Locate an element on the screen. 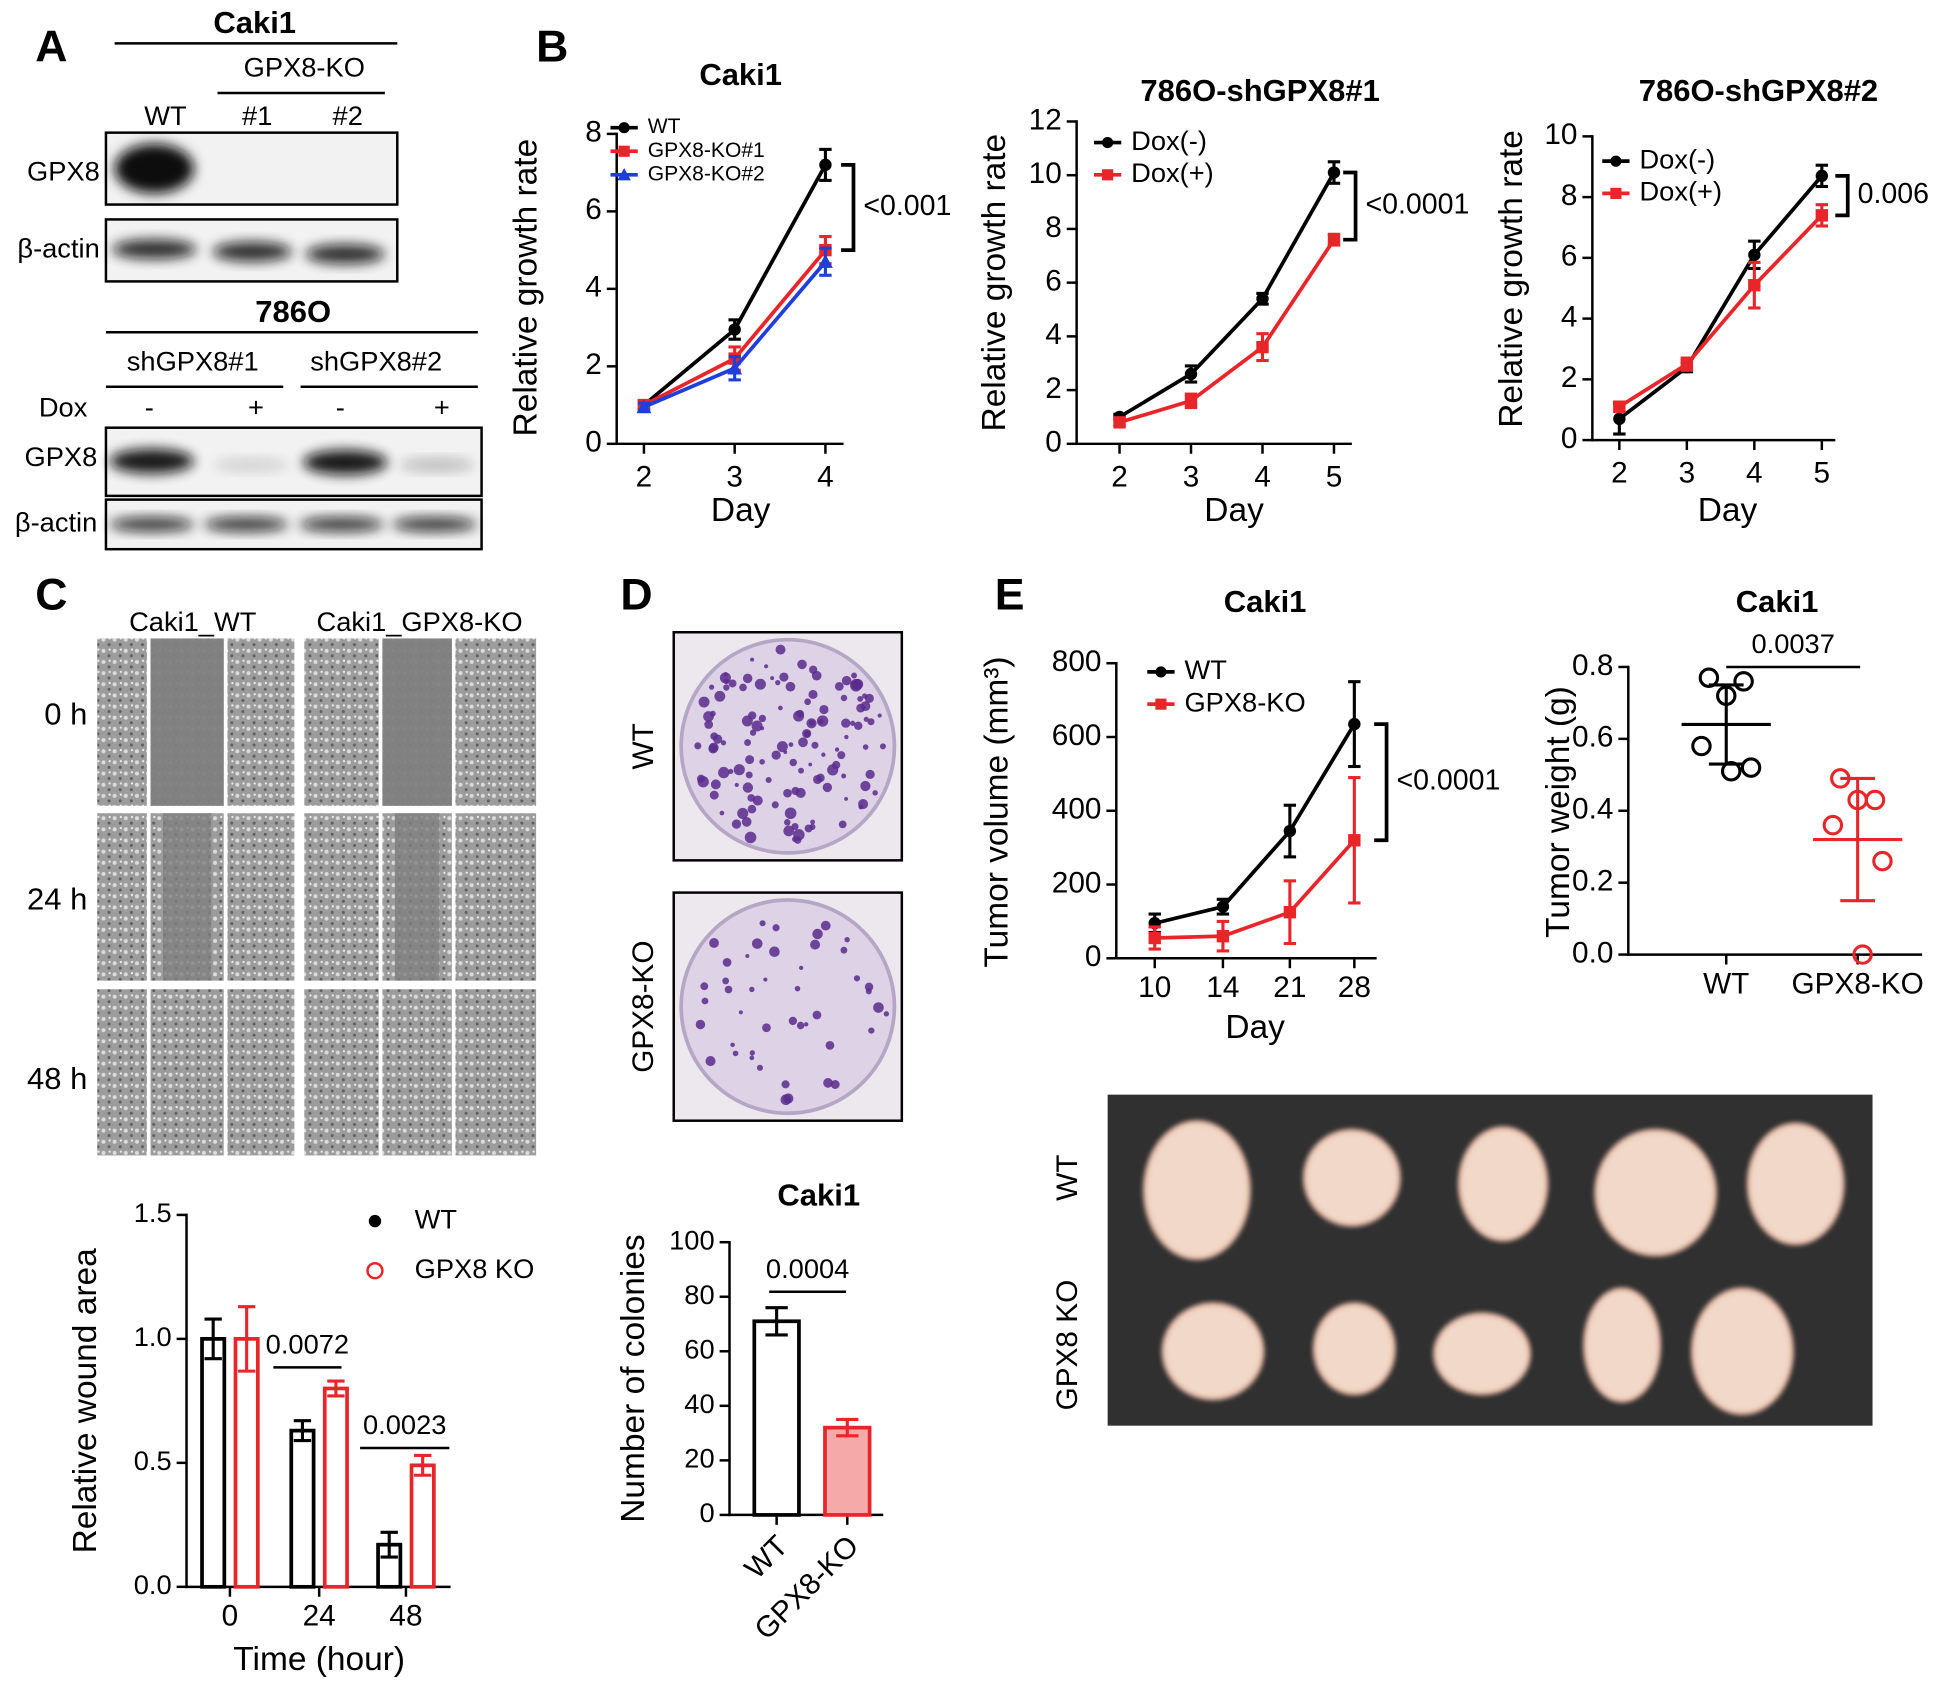 The height and width of the screenshot is (1686, 1945). y-tick-label: 6 is located at coordinates (1053, 281).